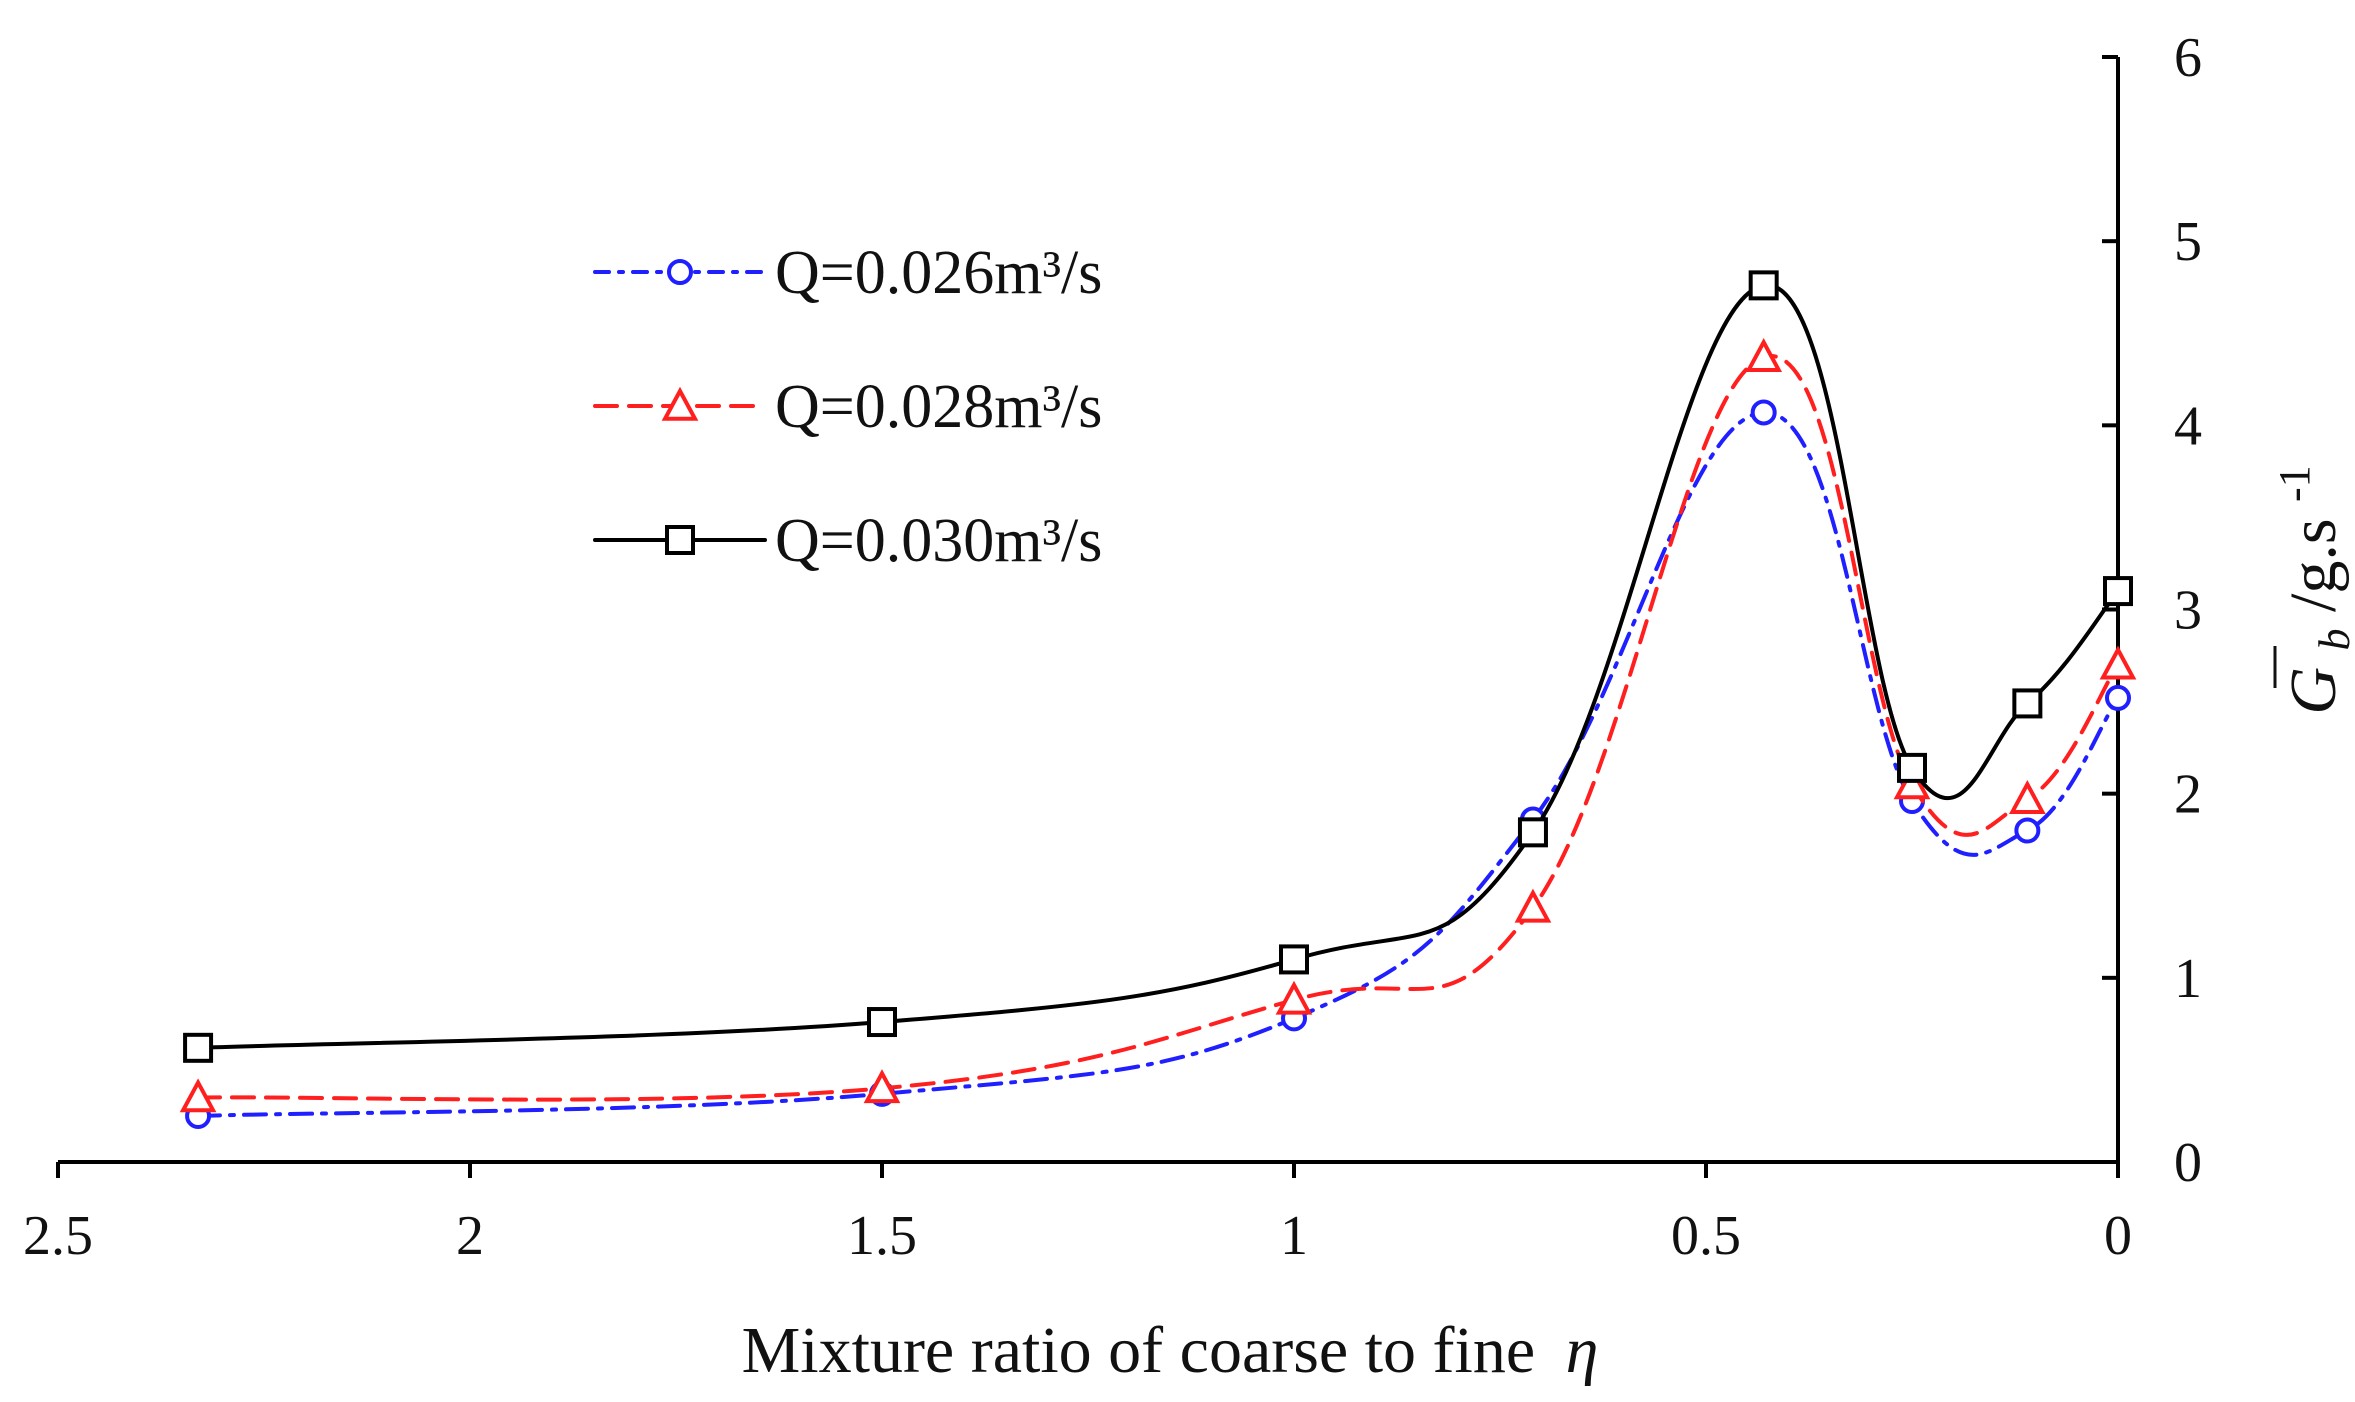  Describe the element at coordinates (938, 407) in the screenshot. I see `legend-label: Q=0.028m³/s` at that location.